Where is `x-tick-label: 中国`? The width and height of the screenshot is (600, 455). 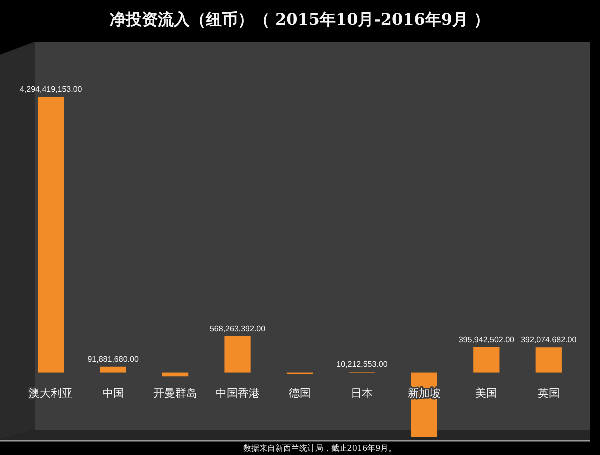 x-tick-label: 中国 is located at coordinates (113, 393).